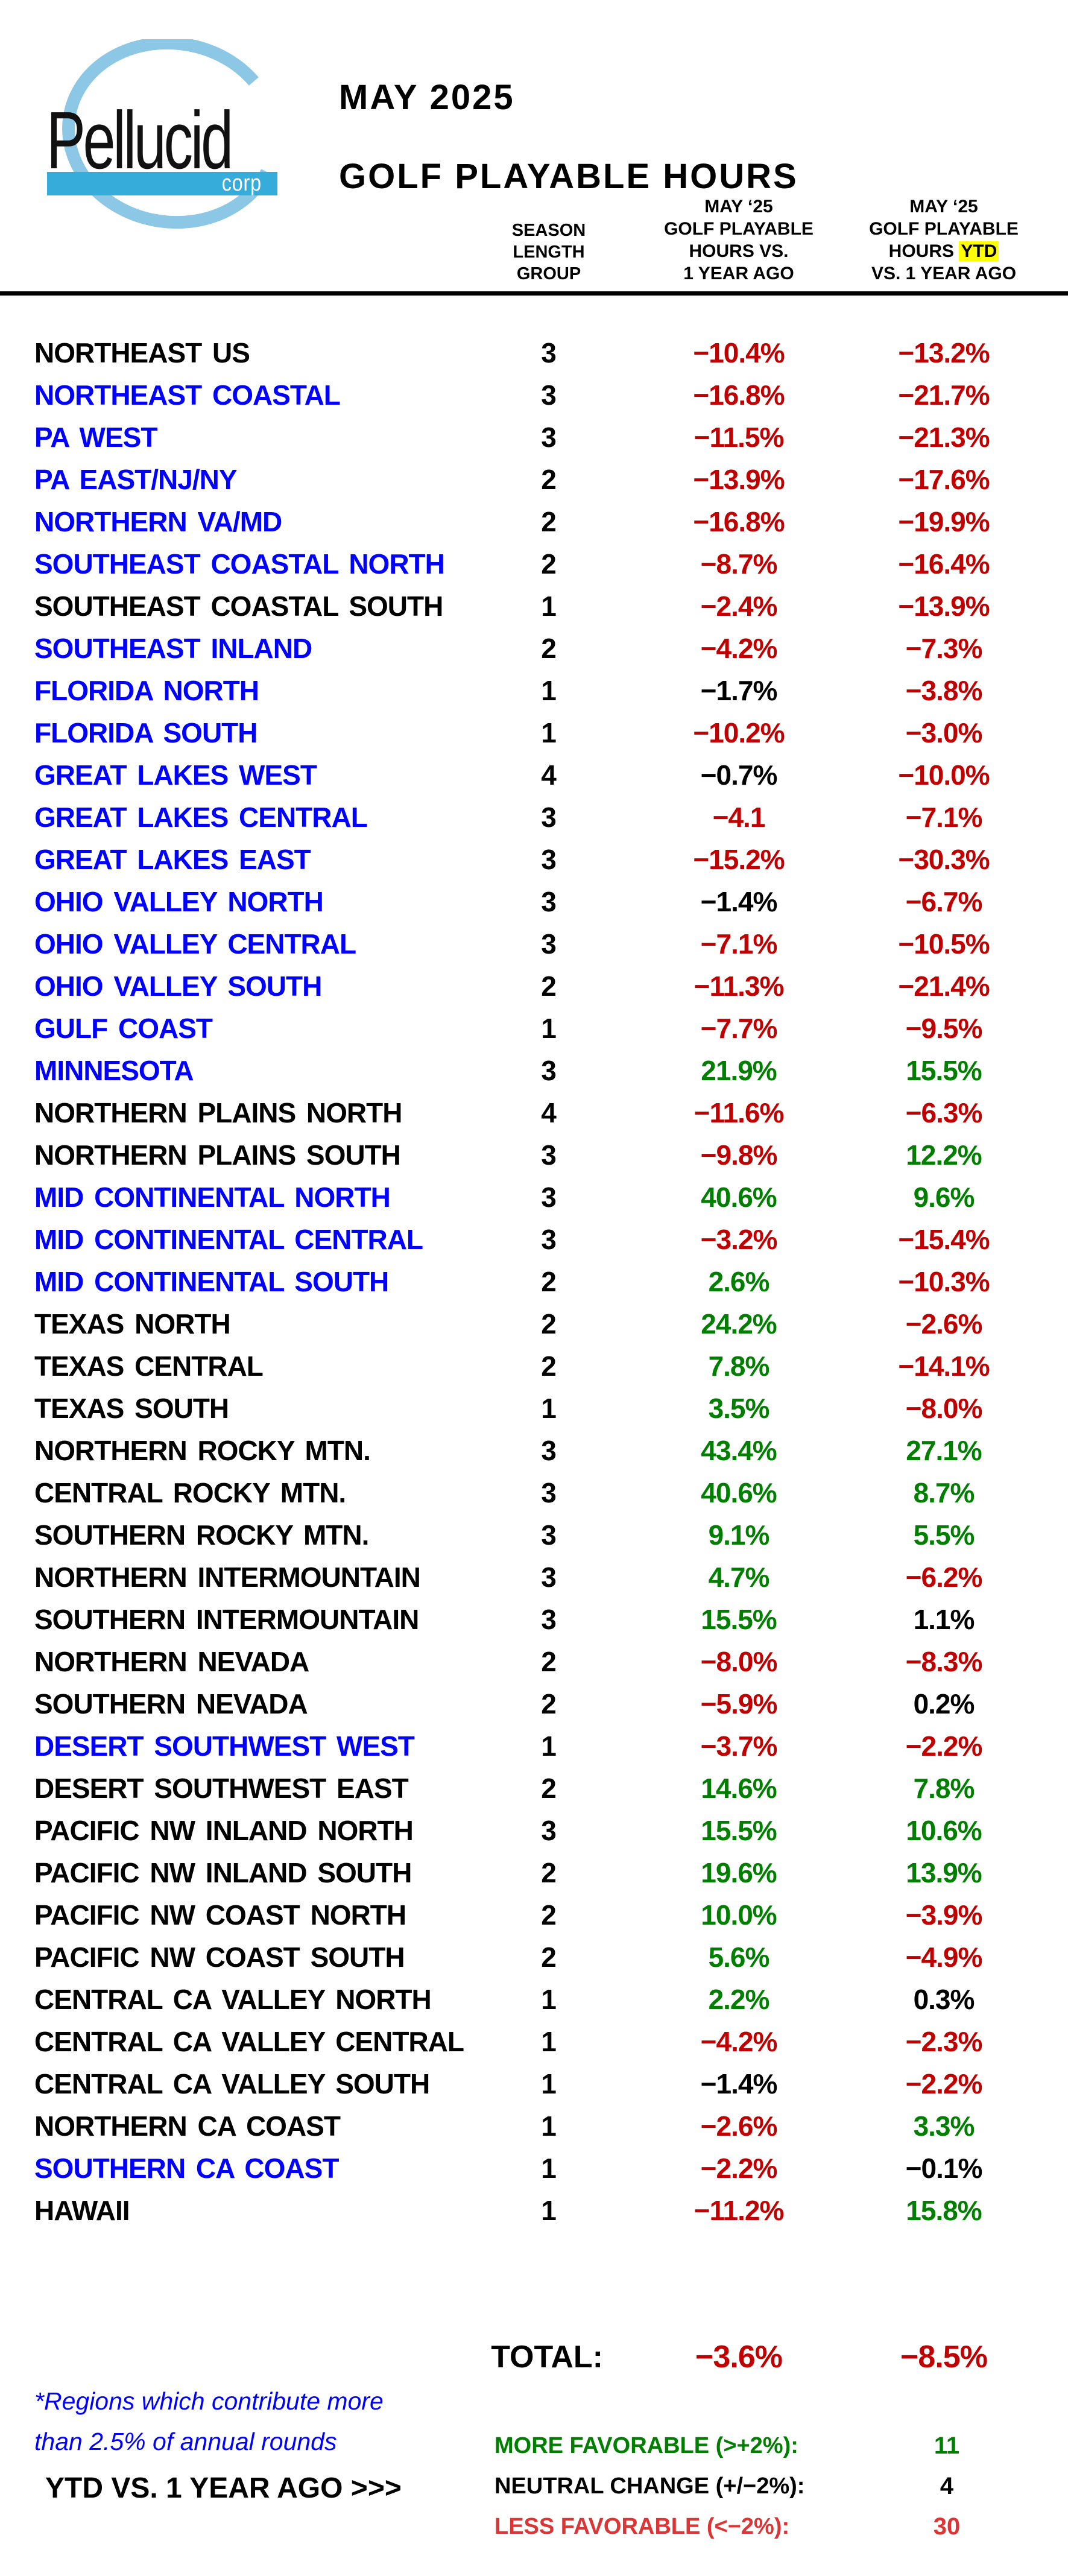  I want to click on month-vs-year-ago-value: −0.7%, so click(739, 775).